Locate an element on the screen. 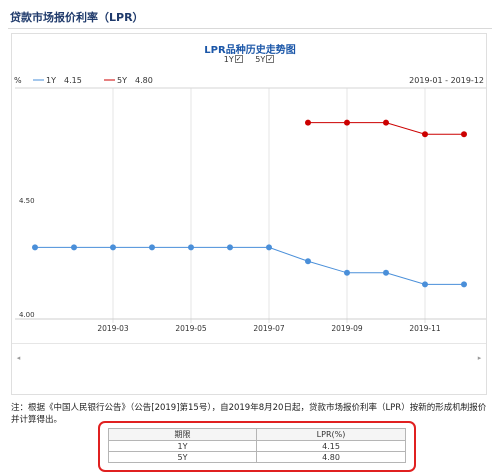 The image size is (500, 475). x-axis-tick-labels: 2019-03 2019-05 2019-07 2019-09 2019-11 is located at coordinates (269, 328).